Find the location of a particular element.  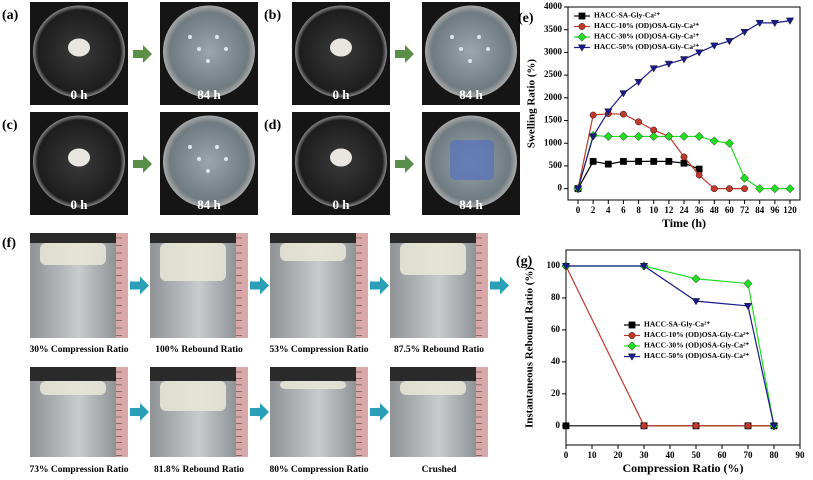

x-tick-label: 24 is located at coordinates (685, 210).